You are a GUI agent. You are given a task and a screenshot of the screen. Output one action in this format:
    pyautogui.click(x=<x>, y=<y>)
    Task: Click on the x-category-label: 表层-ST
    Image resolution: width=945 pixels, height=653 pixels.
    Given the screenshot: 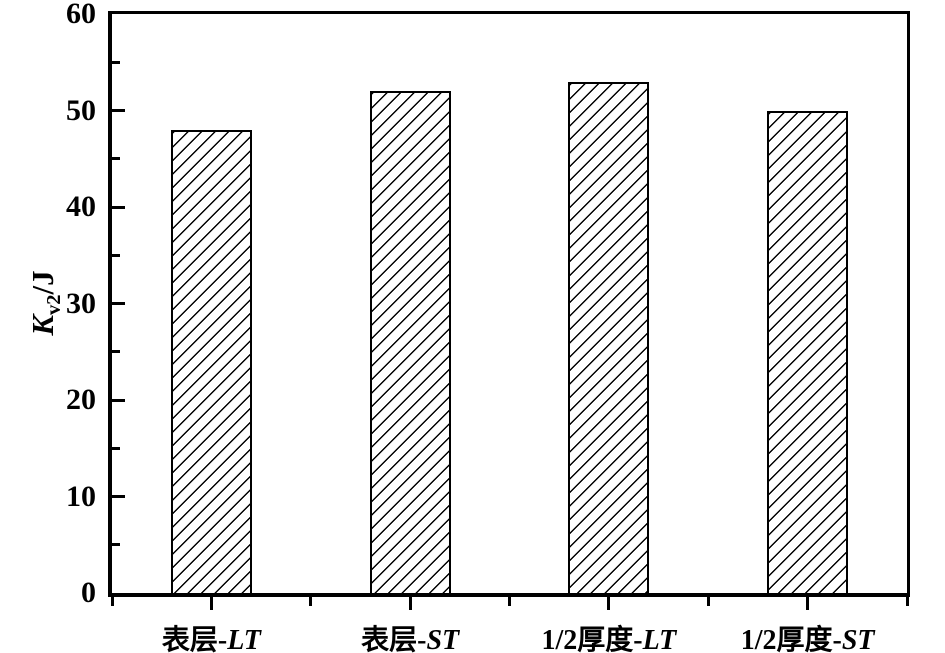 What is the action you would take?
    pyautogui.click(x=410, y=635)
    